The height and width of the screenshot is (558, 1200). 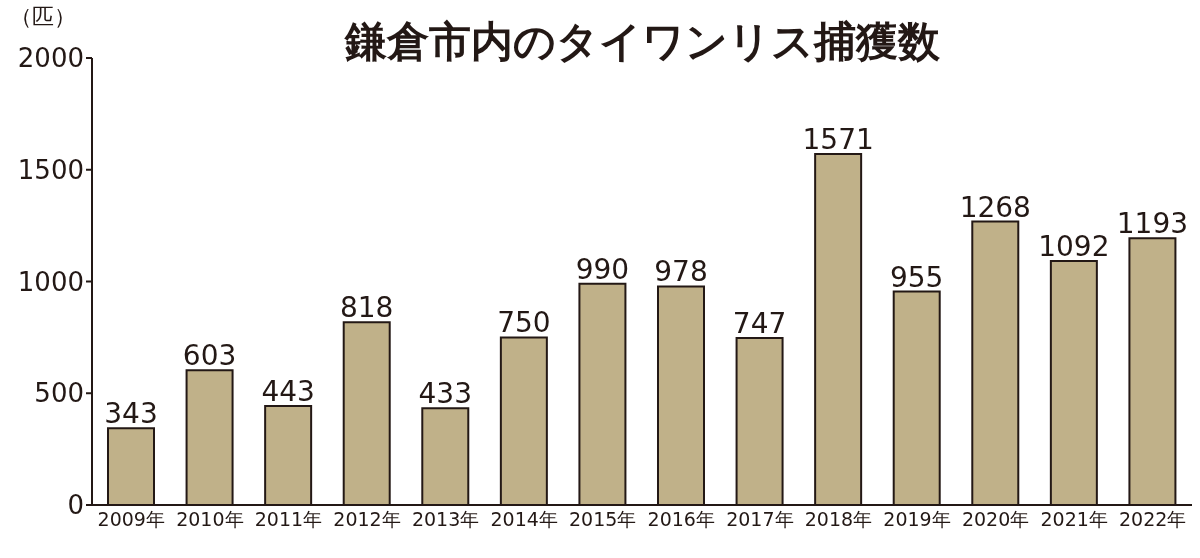 I want to click on data-label: 955, so click(x=916, y=277).